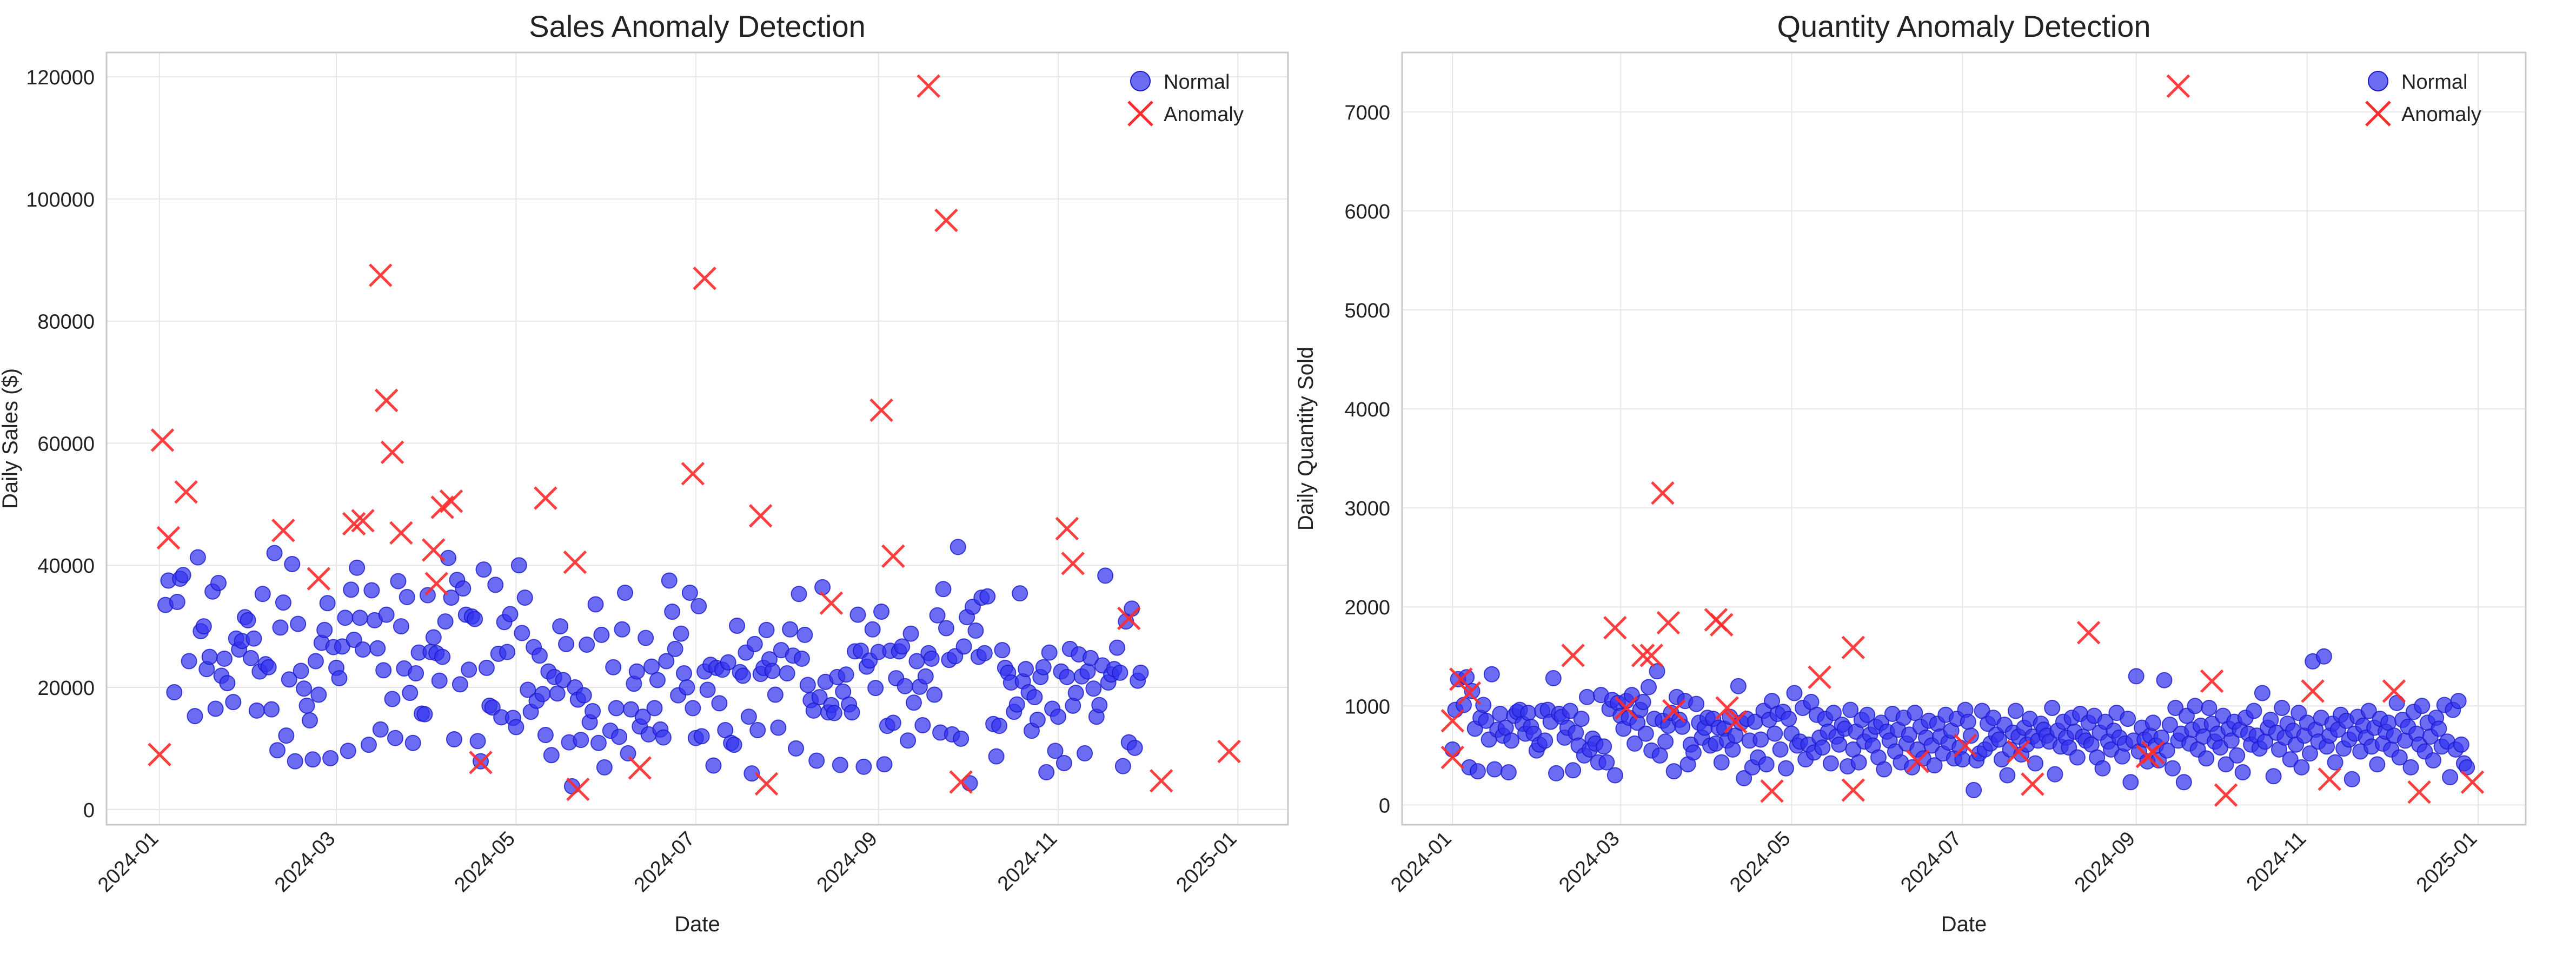  What do you see at coordinates (61, 78) in the screenshot?
I see `y-tick-label: 120000` at bounding box center [61, 78].